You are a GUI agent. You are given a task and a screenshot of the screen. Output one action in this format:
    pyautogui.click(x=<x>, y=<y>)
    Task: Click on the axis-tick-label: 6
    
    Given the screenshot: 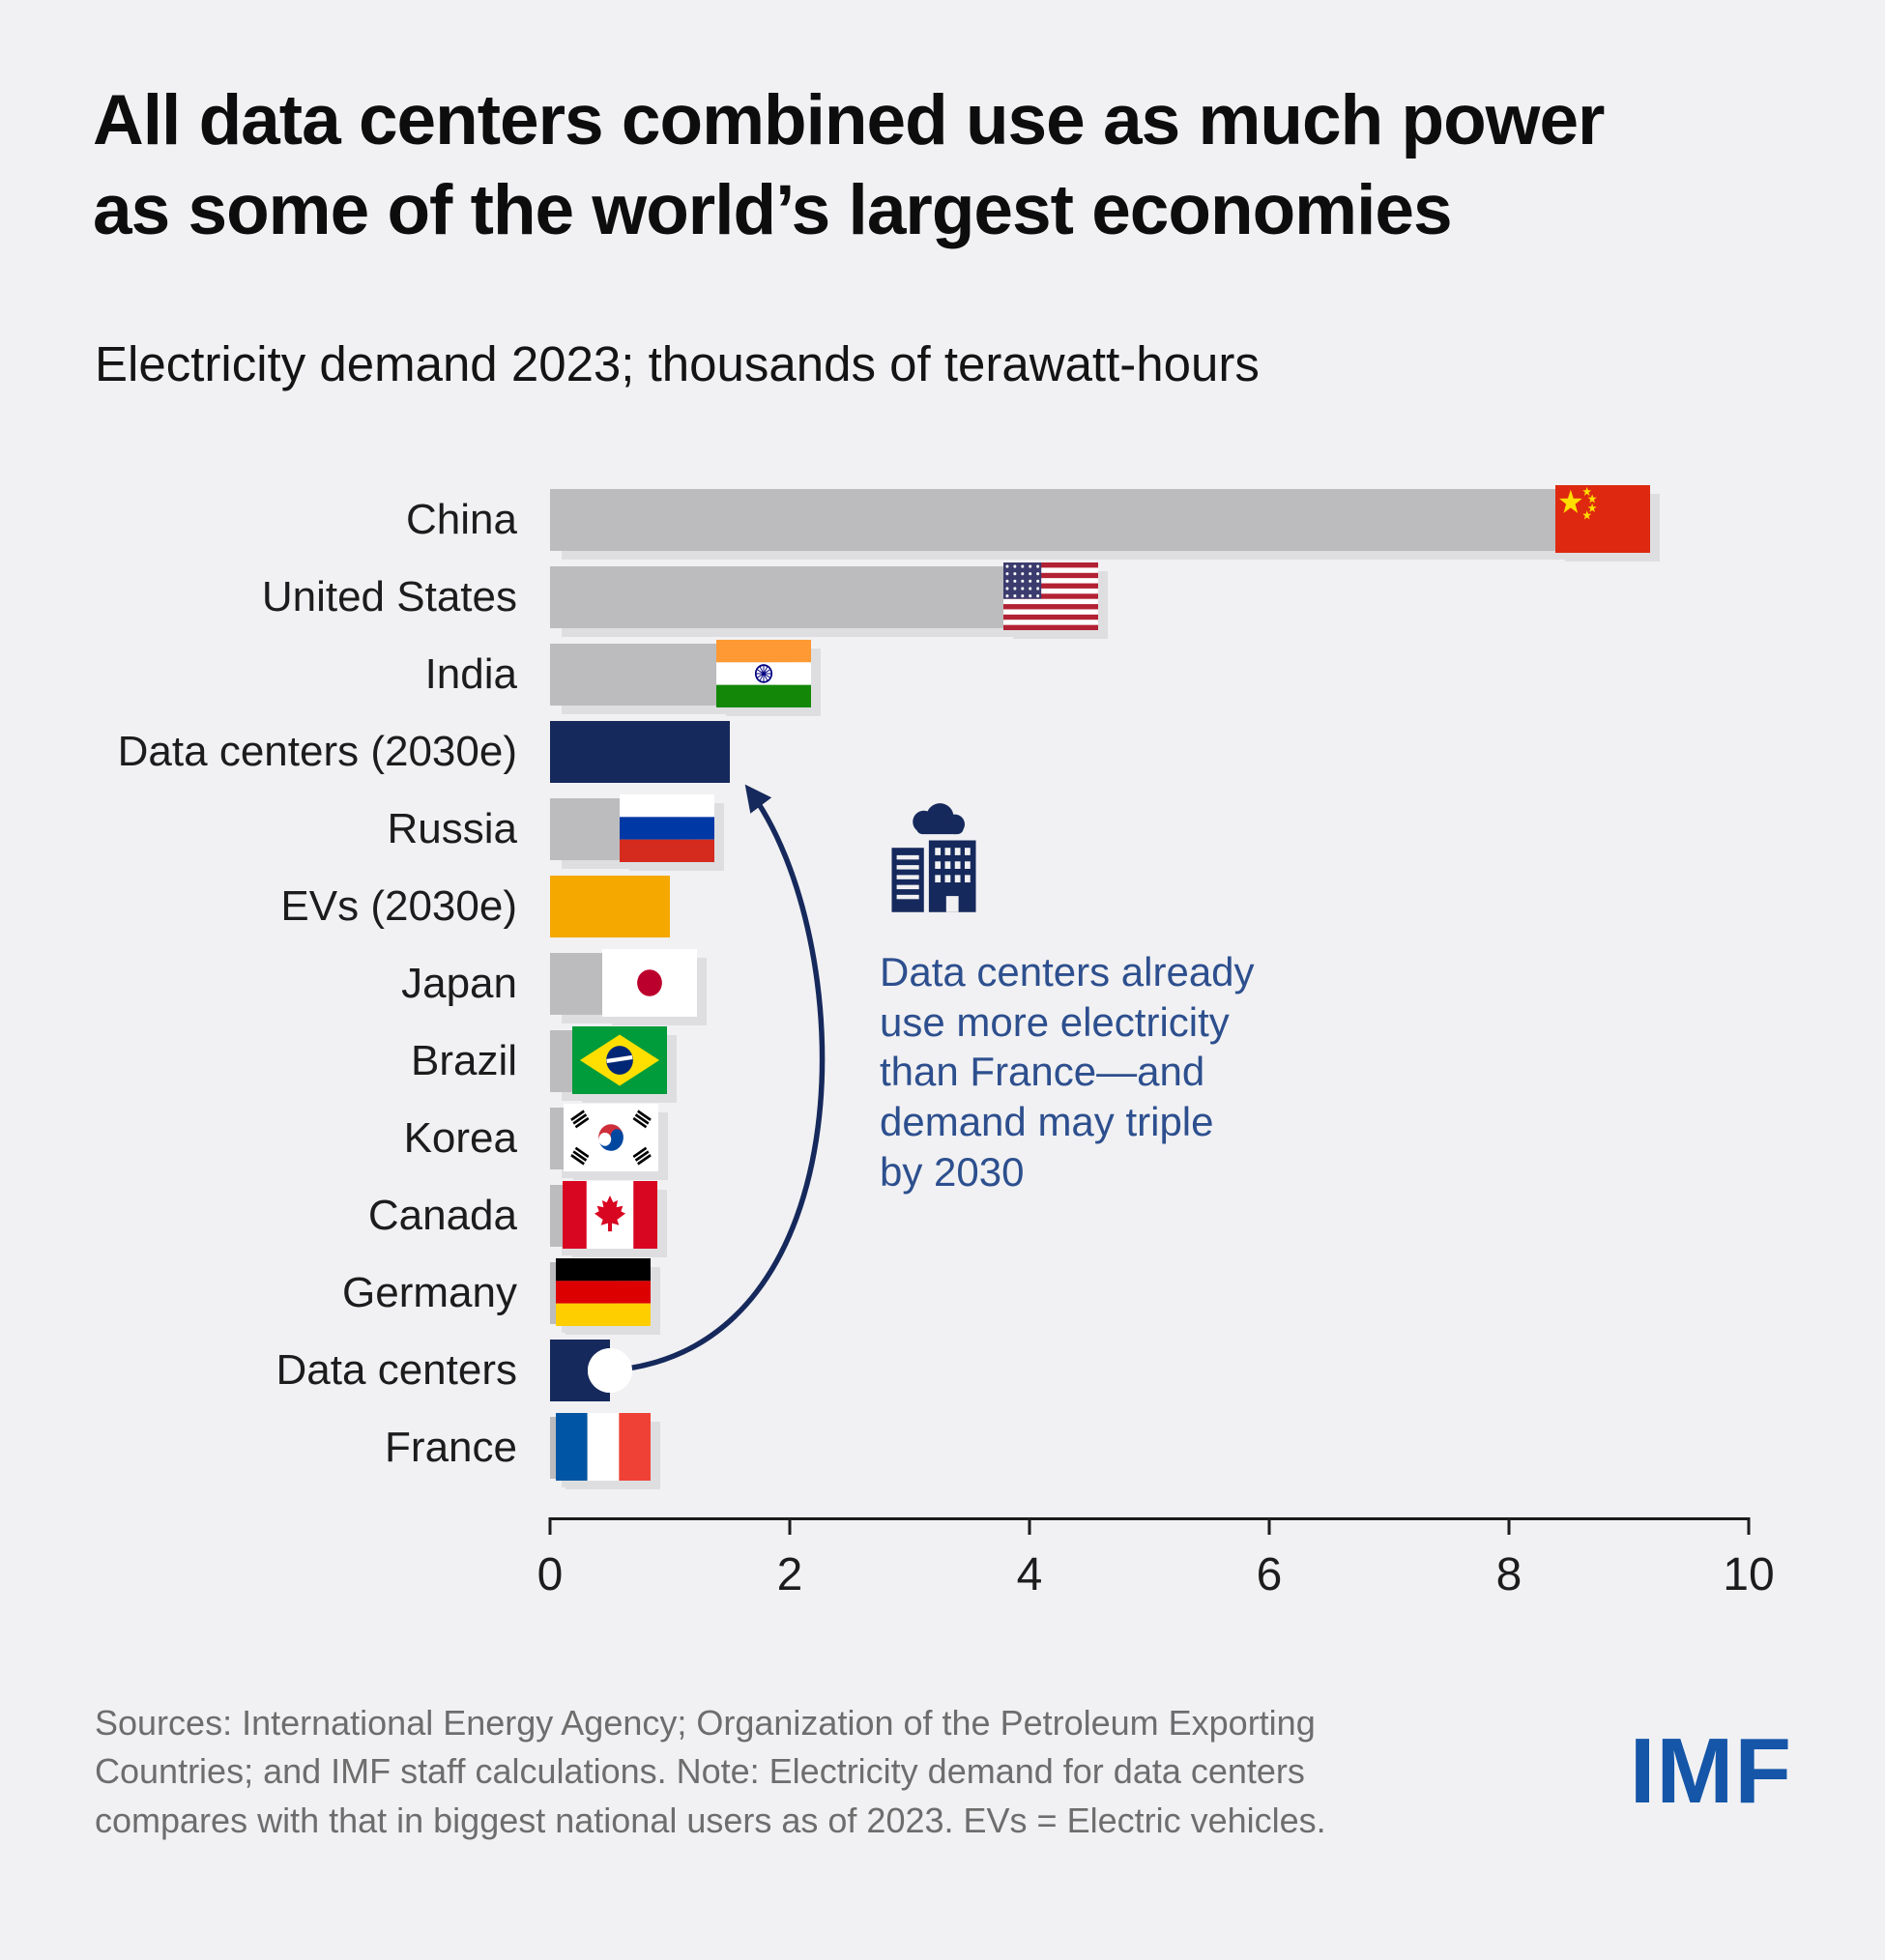 What is the action you would take?
    pyautogui.click(x=1269, y=1574)
    